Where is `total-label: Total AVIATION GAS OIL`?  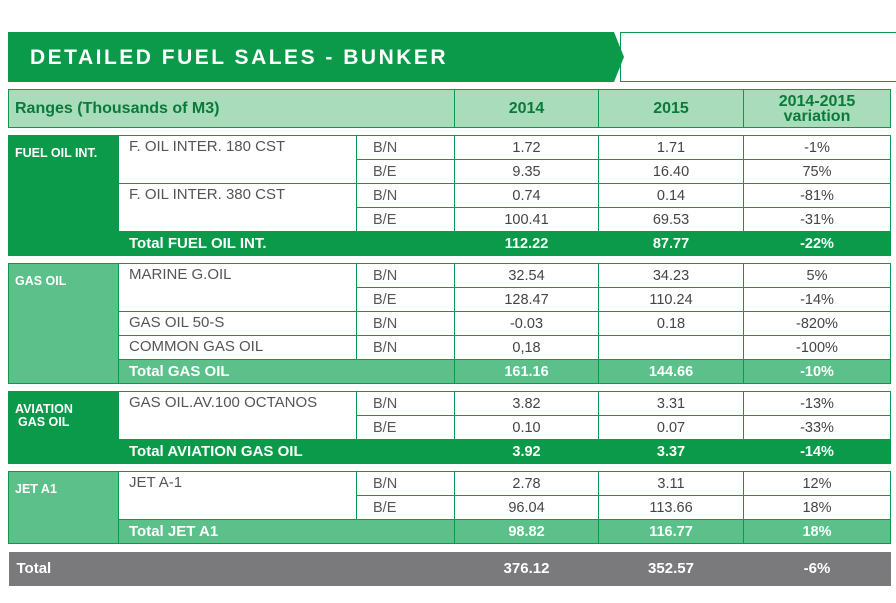
total-label: Total AVIATION GAS OIL is located at coordinates (286, 451).